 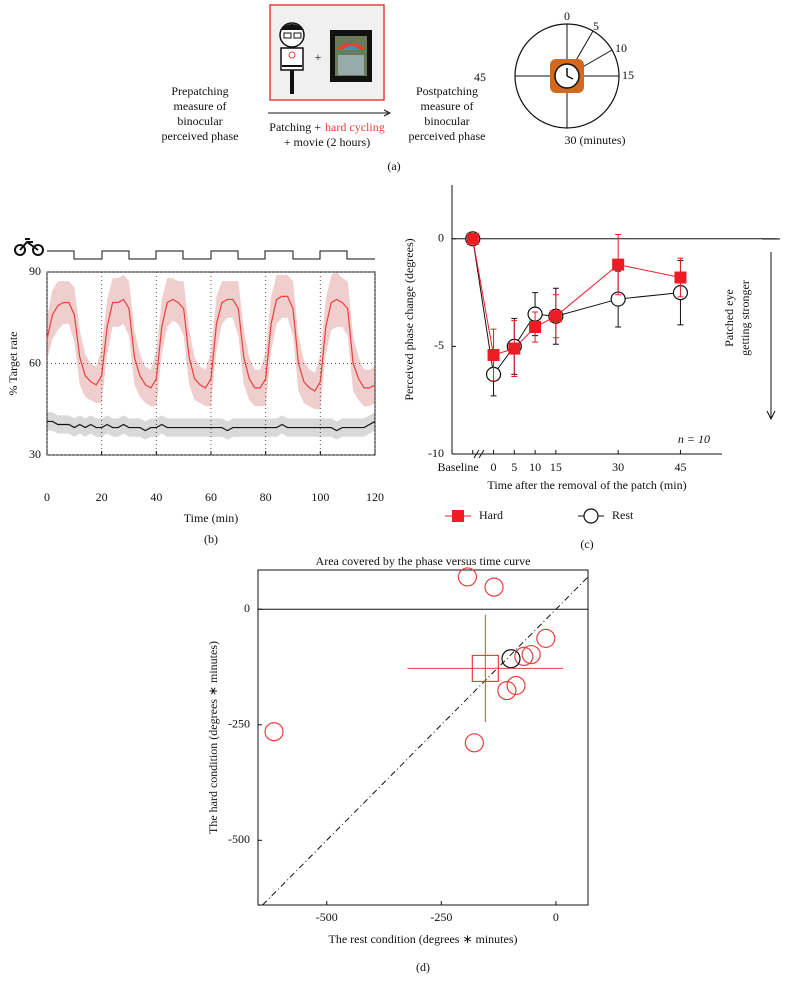 What do you see at coordinates (535, 467) in the screenshot?
I see `x-tick-label: 10` at bounding box center [535, 467].